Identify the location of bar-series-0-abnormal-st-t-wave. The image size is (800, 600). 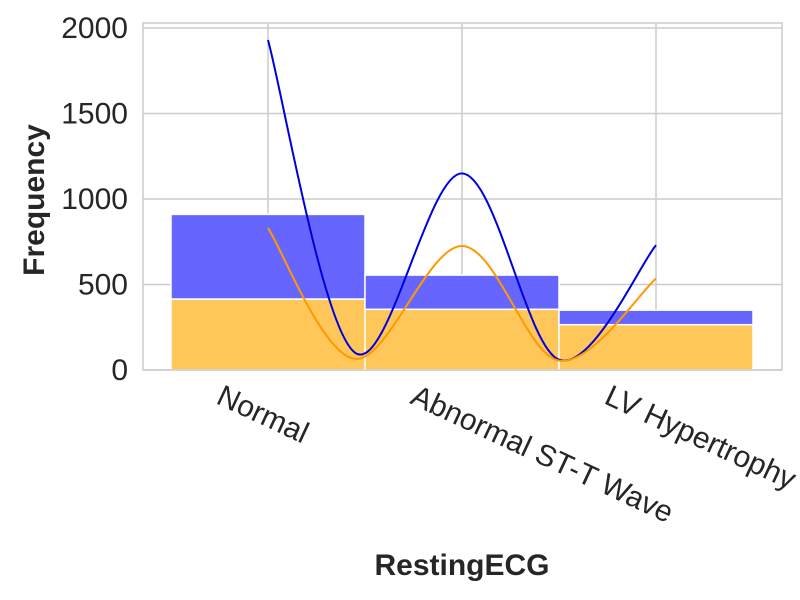
(462, 339).